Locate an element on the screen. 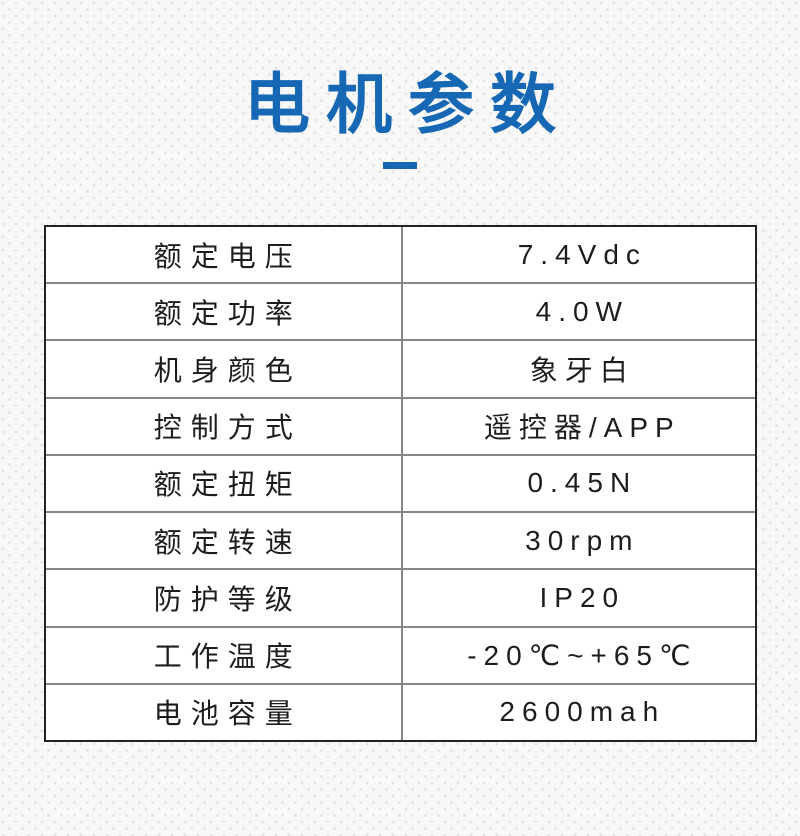 The height and width of the screenshot is (836, 800). table-row: 额定扭矩 0.45N is located at coordinates (400, 482).